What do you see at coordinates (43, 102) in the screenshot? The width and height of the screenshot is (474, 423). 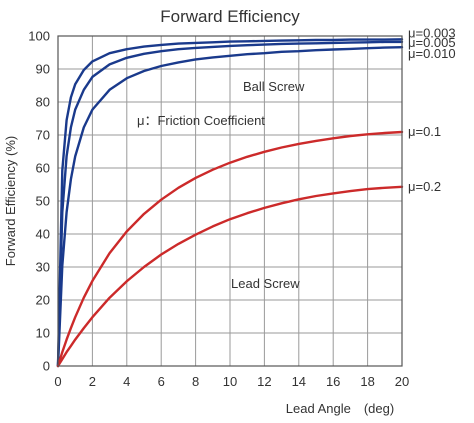 I see `y-tick-label: 80` at bounding box center [43, 102].